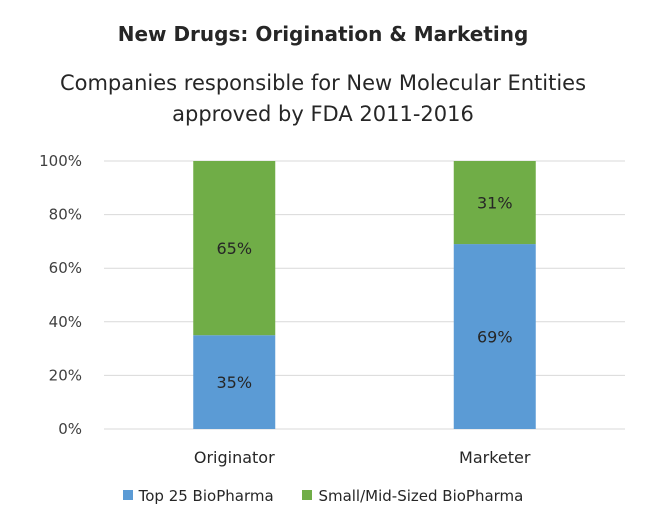 The width and height of the screenshot is (646, 530). What do you see at coordinates (421, 495) in the screenshot?
I see `legend-label-small-mid: Small/Mid-Sized BioPharma` at bounding box center [421, 495].